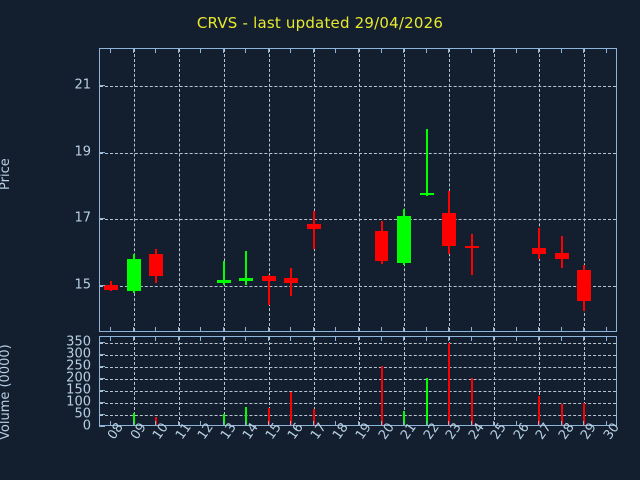  I want to click on price-tick-label: 21, so click(82, 85).